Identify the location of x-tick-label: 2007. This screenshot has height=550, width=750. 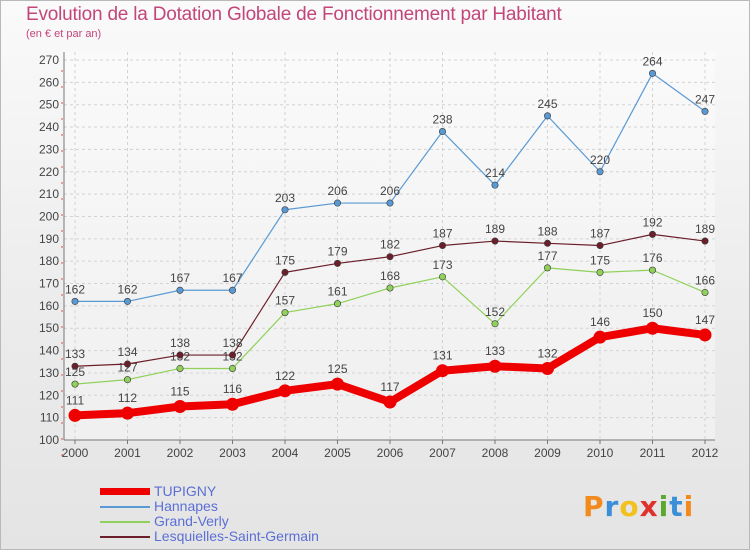
(442, 453).